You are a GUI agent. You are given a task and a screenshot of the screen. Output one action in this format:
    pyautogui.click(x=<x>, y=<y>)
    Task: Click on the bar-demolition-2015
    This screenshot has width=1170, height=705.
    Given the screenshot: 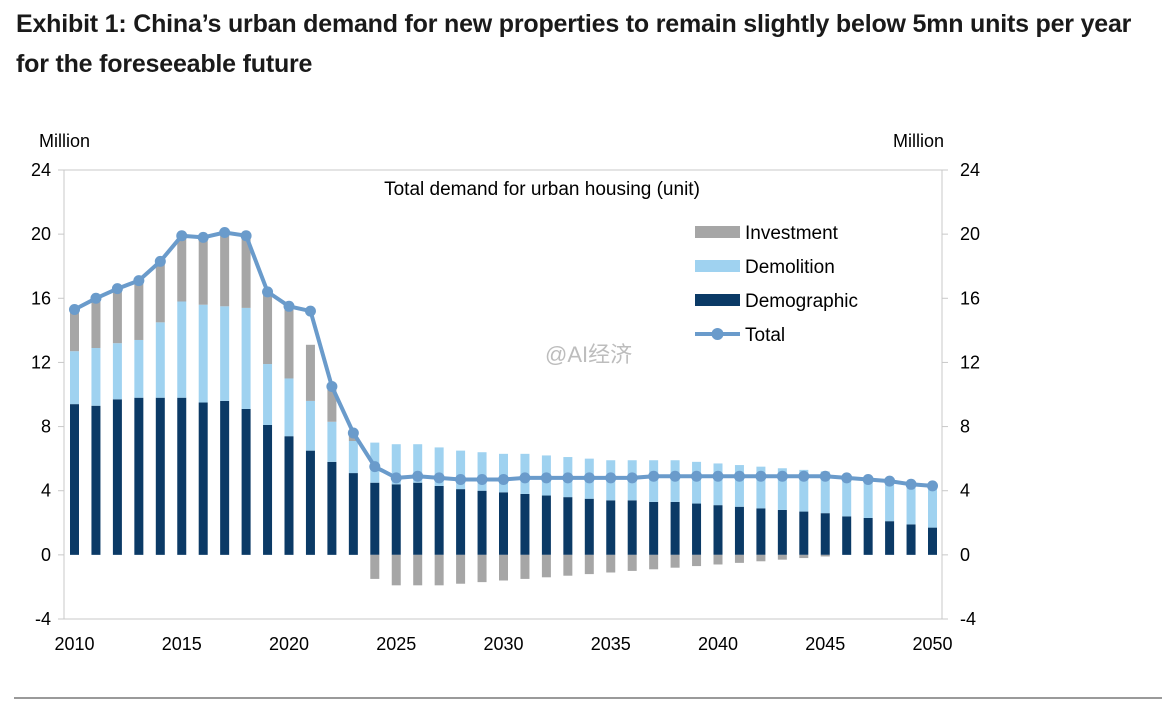 What is the action you would take?
    pyautogui.click(x=182, y=349)
    